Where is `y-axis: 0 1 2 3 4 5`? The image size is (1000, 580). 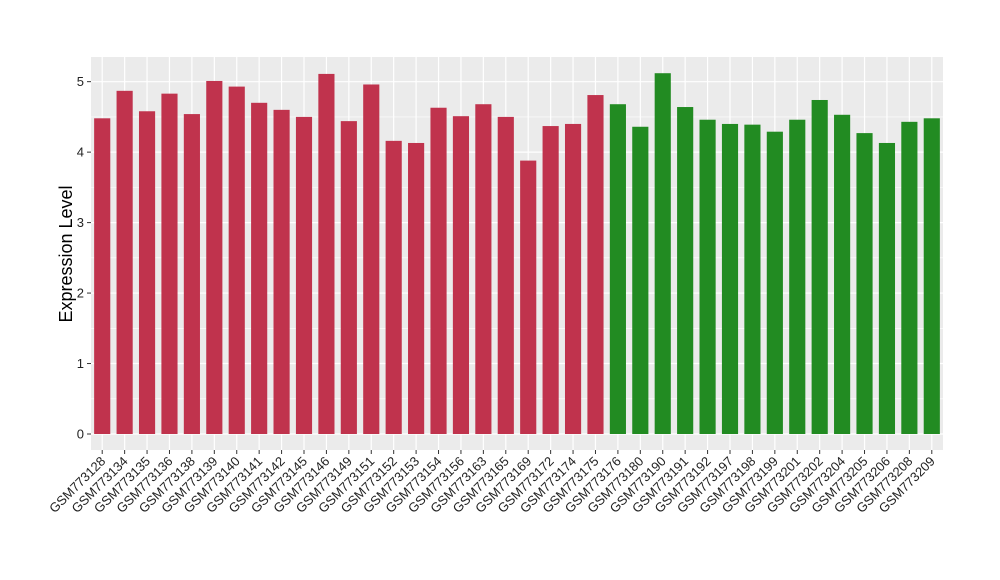
y-axis: 0 1 2 3 4 5 is located at coordinates (84, 258).